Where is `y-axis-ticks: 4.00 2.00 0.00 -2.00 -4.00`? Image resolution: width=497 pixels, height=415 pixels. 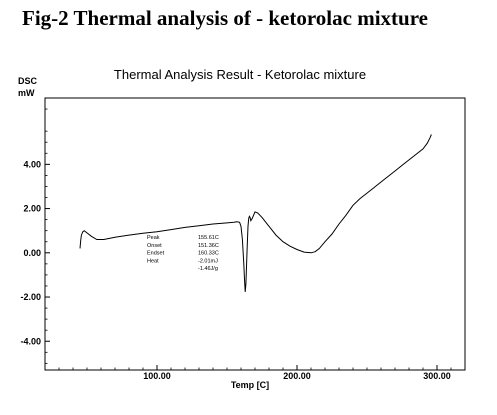 y-axis-ticks: 4.00 2.00 0.00 -2.00 -4.00 is located at coordinates (35, 236).